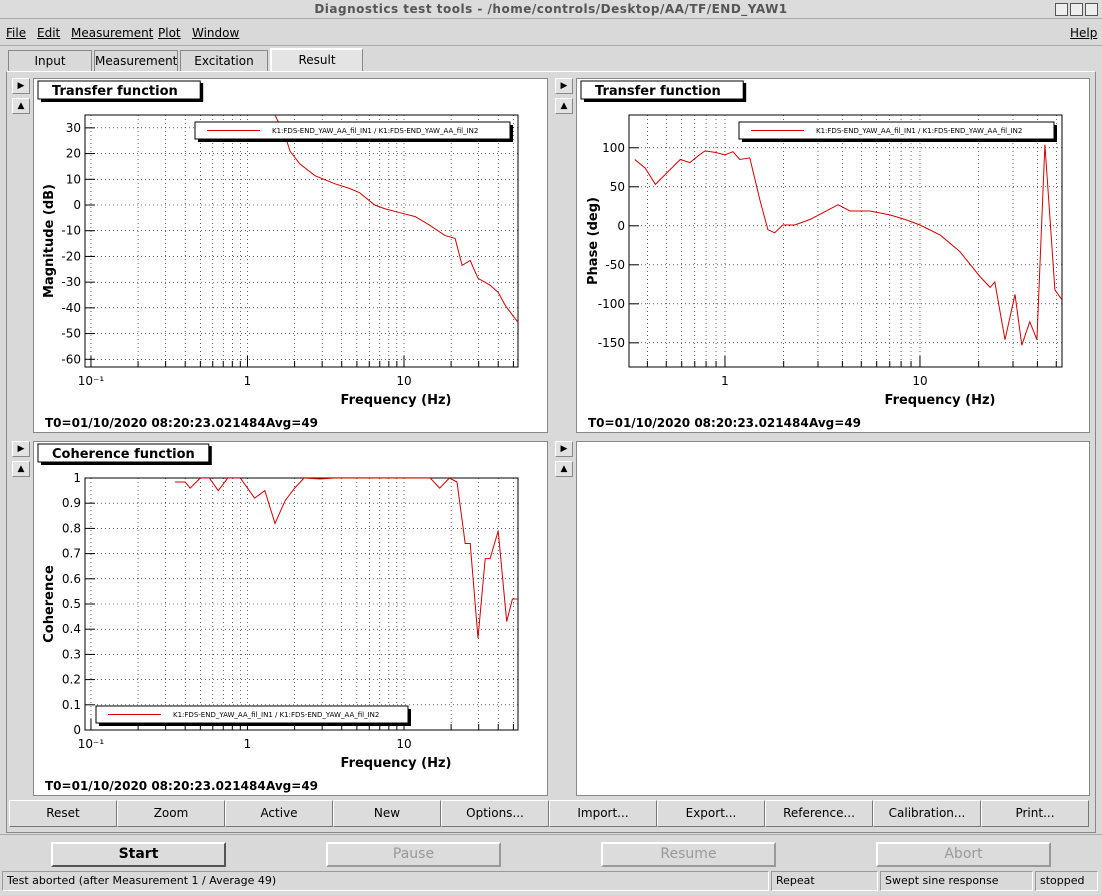 Image resolution: width=1102 pixels, height=895 pixels. What do you see at coordinates (169, 33) in the screenshot?
I see `menu-item: Plot` at bounding box center [169, 33].